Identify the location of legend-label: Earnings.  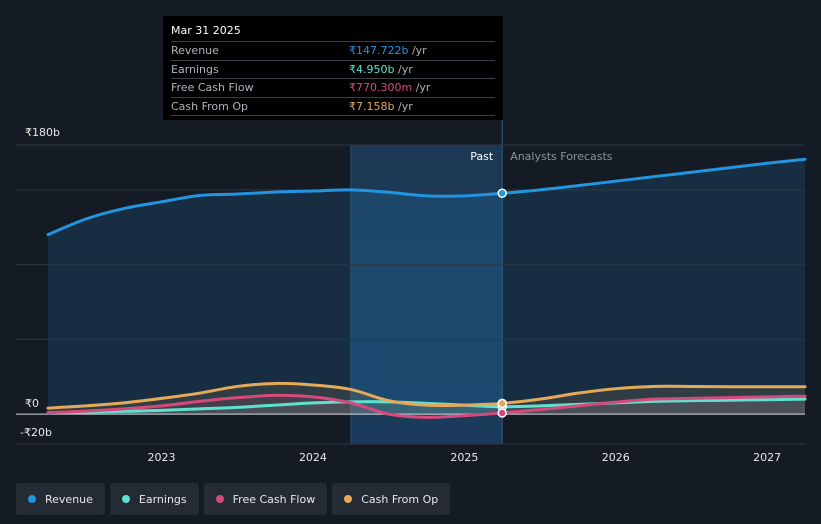
(162, 499).